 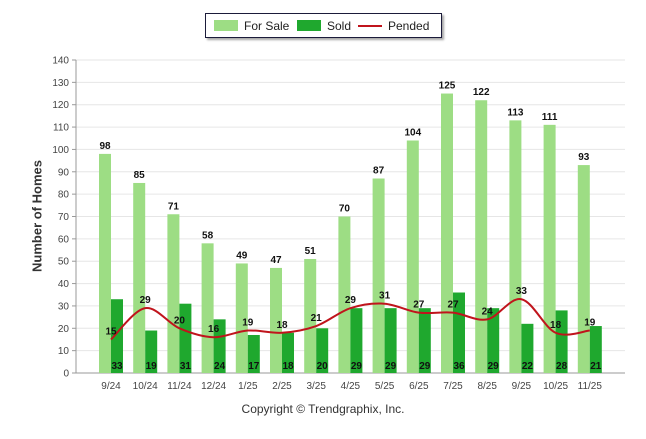 I want to click on label-for-sale: 58, so click(x=208, y=235).